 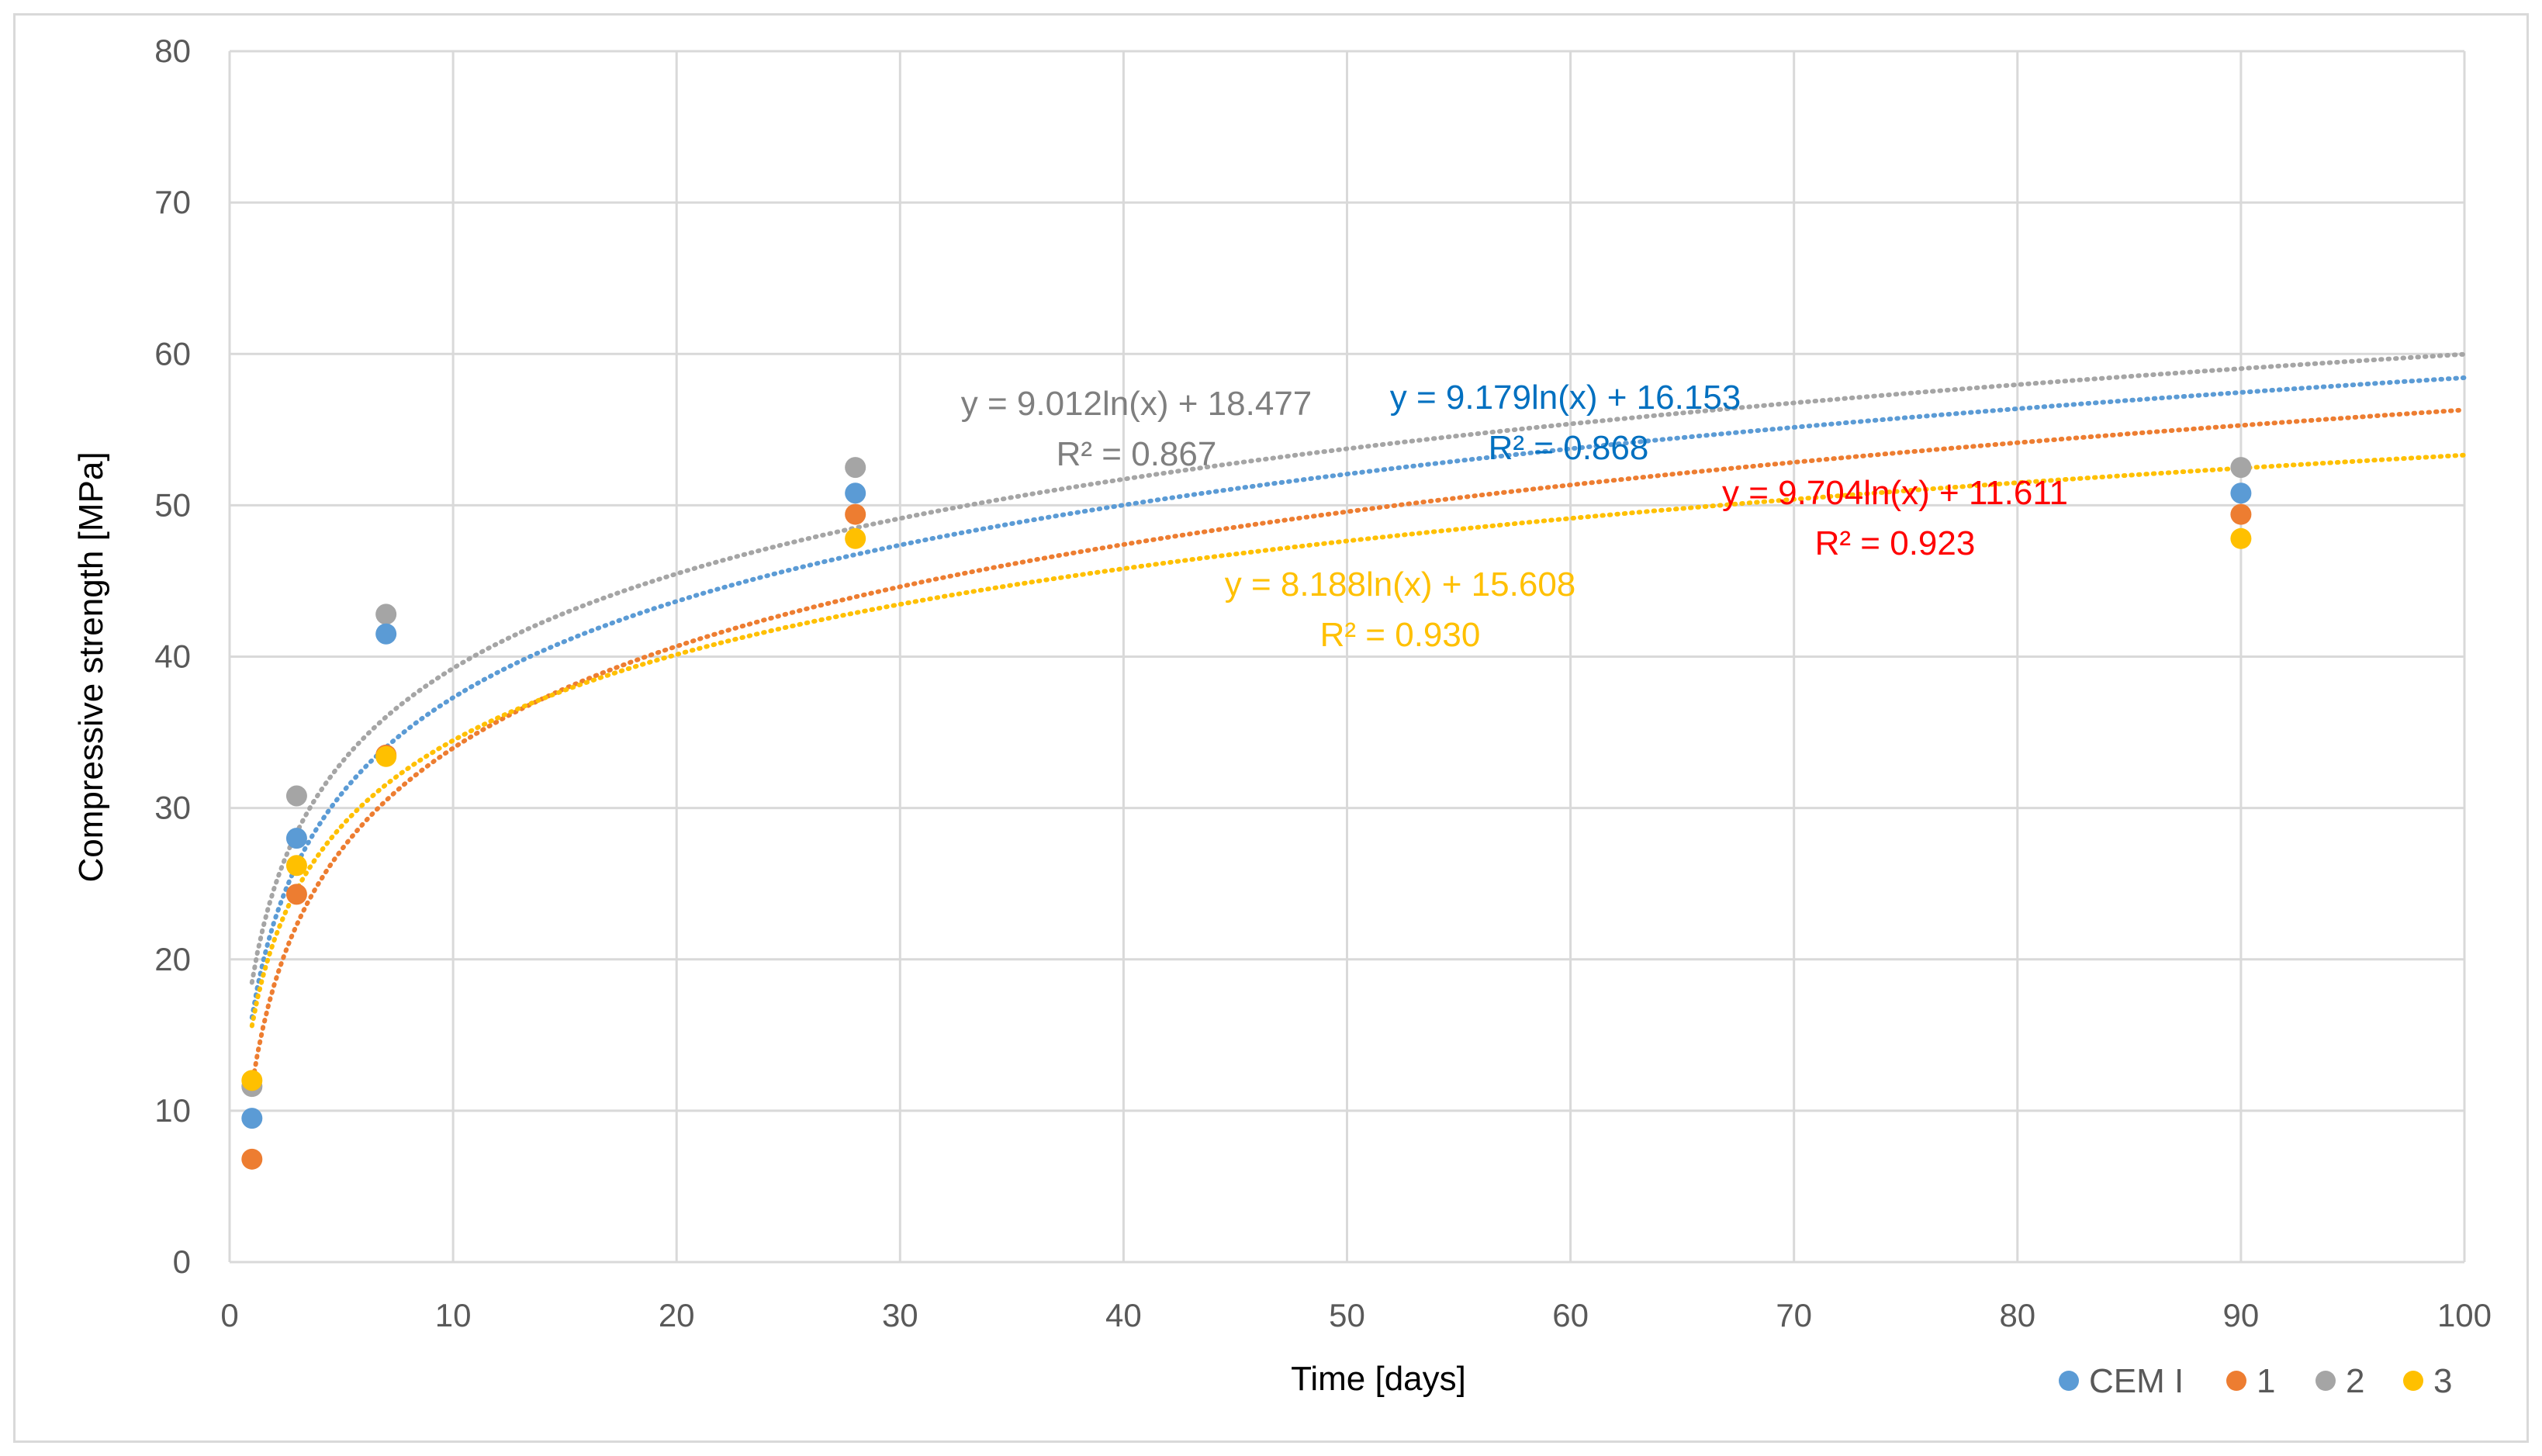 What do you see at coordinates (172, 808) in the screenshot?
I see `y-tick-label: 30` at bounding box center [172, 808].